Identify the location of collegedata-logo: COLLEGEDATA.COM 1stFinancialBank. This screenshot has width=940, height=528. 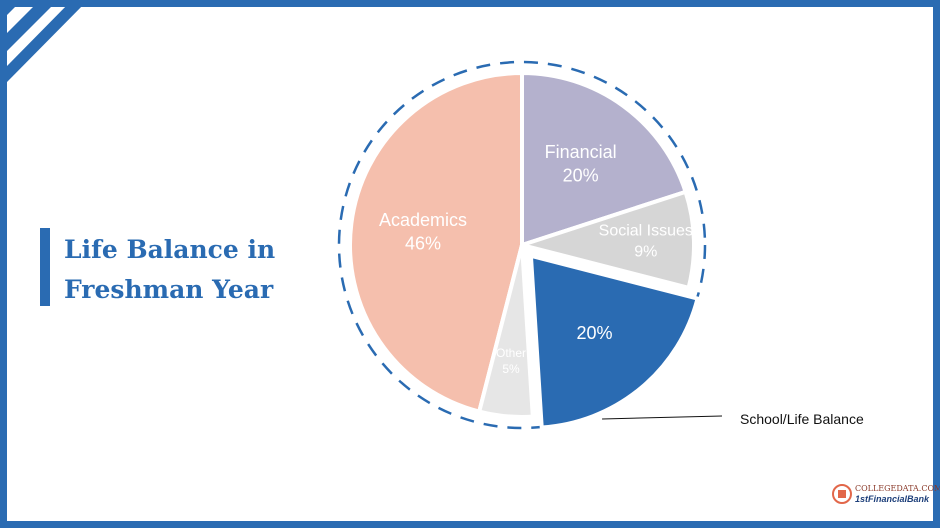
(886, 494).